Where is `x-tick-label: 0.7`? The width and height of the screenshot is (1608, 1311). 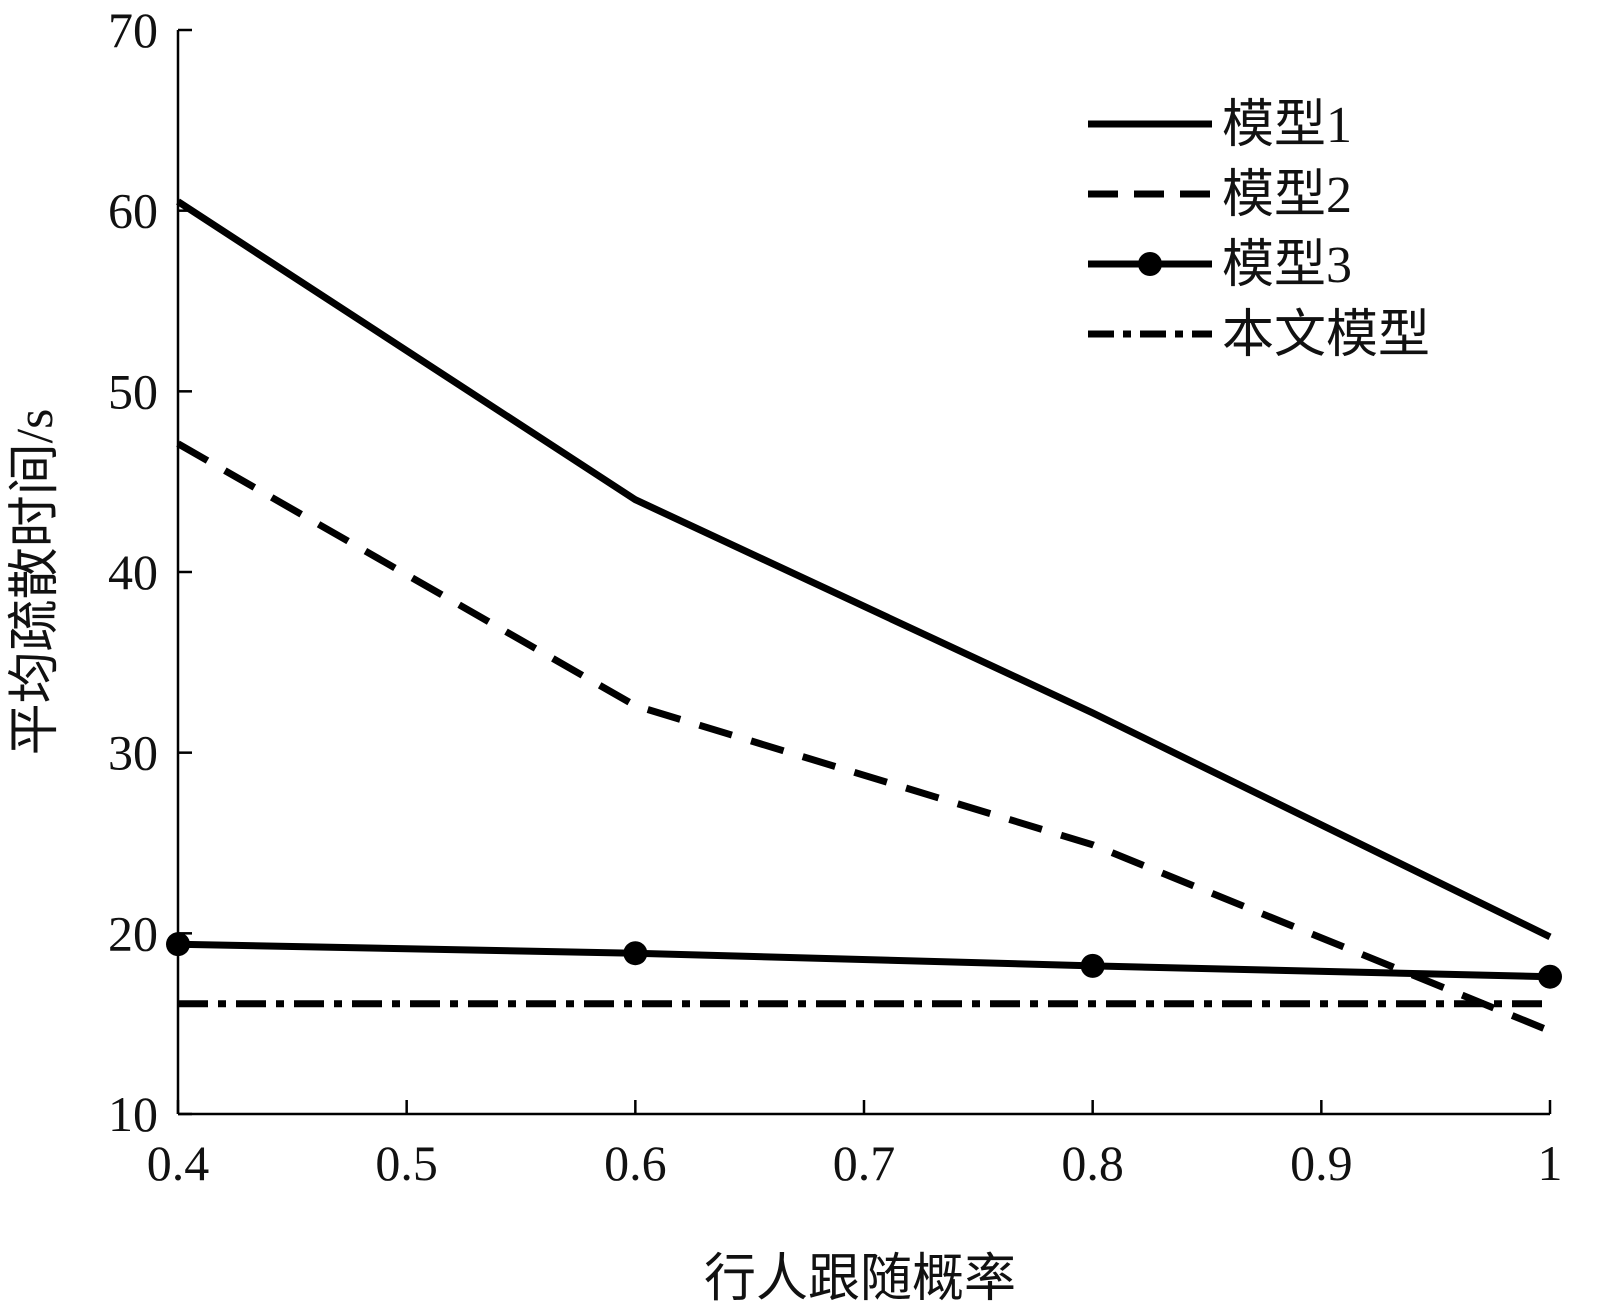
x-tick-label: 0.7 is located at coordinates (864, 1163).